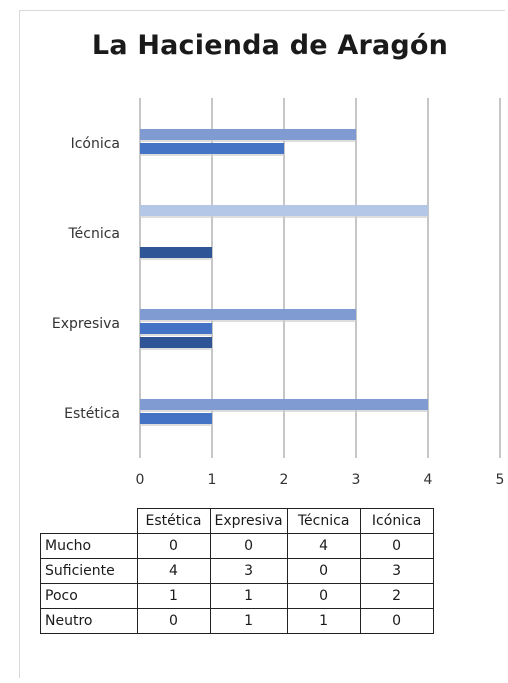  What do you see at coordinates (95, 144) in the screenshot?
I see `category-label: Icónica` at bounding box center [95, 144].